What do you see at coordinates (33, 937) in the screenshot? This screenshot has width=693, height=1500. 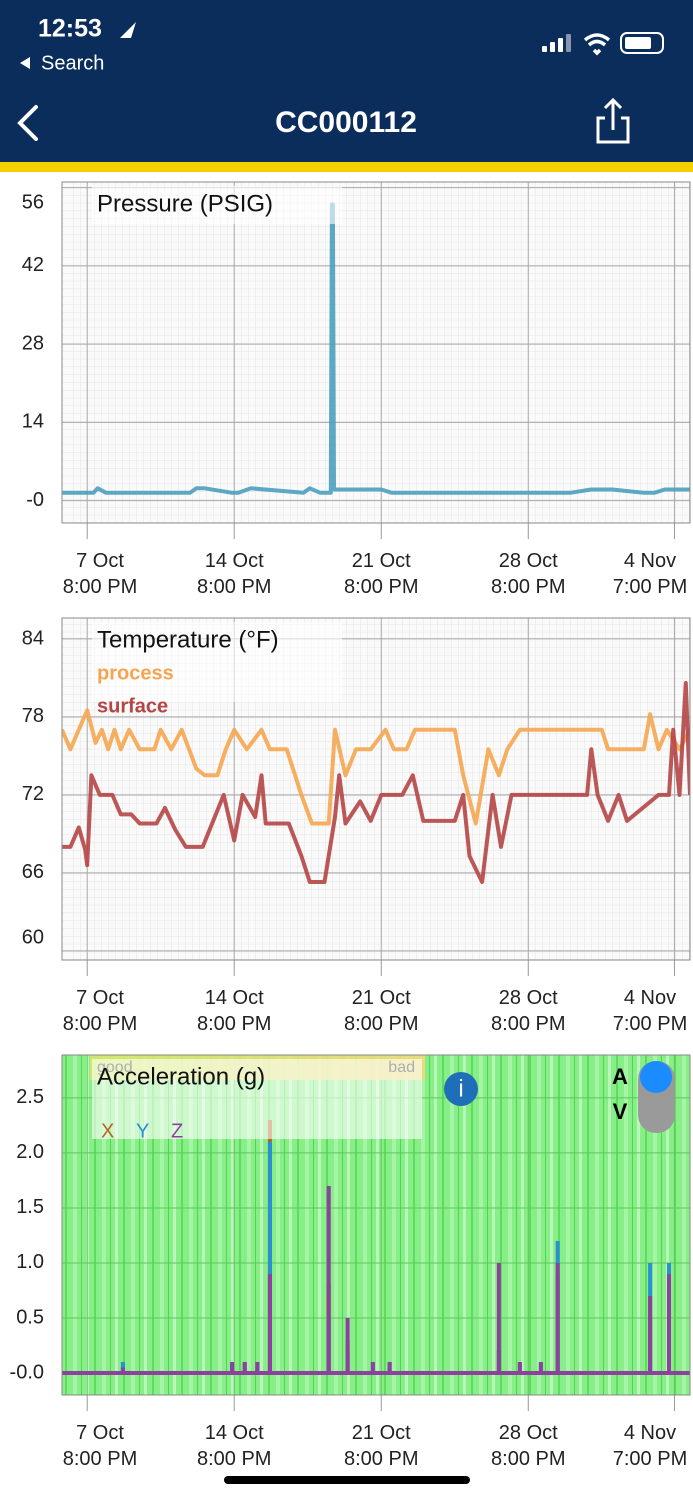 I see `y-tick-label: 60` at bounding box center [33, 937].